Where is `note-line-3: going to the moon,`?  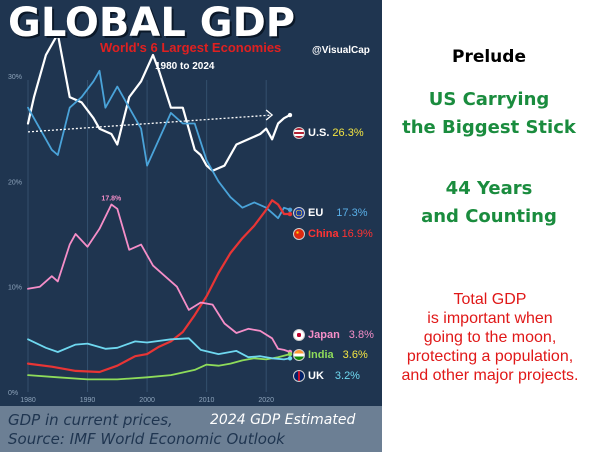
note-line-3: going to the moon, is located at coordinates (490, 337).